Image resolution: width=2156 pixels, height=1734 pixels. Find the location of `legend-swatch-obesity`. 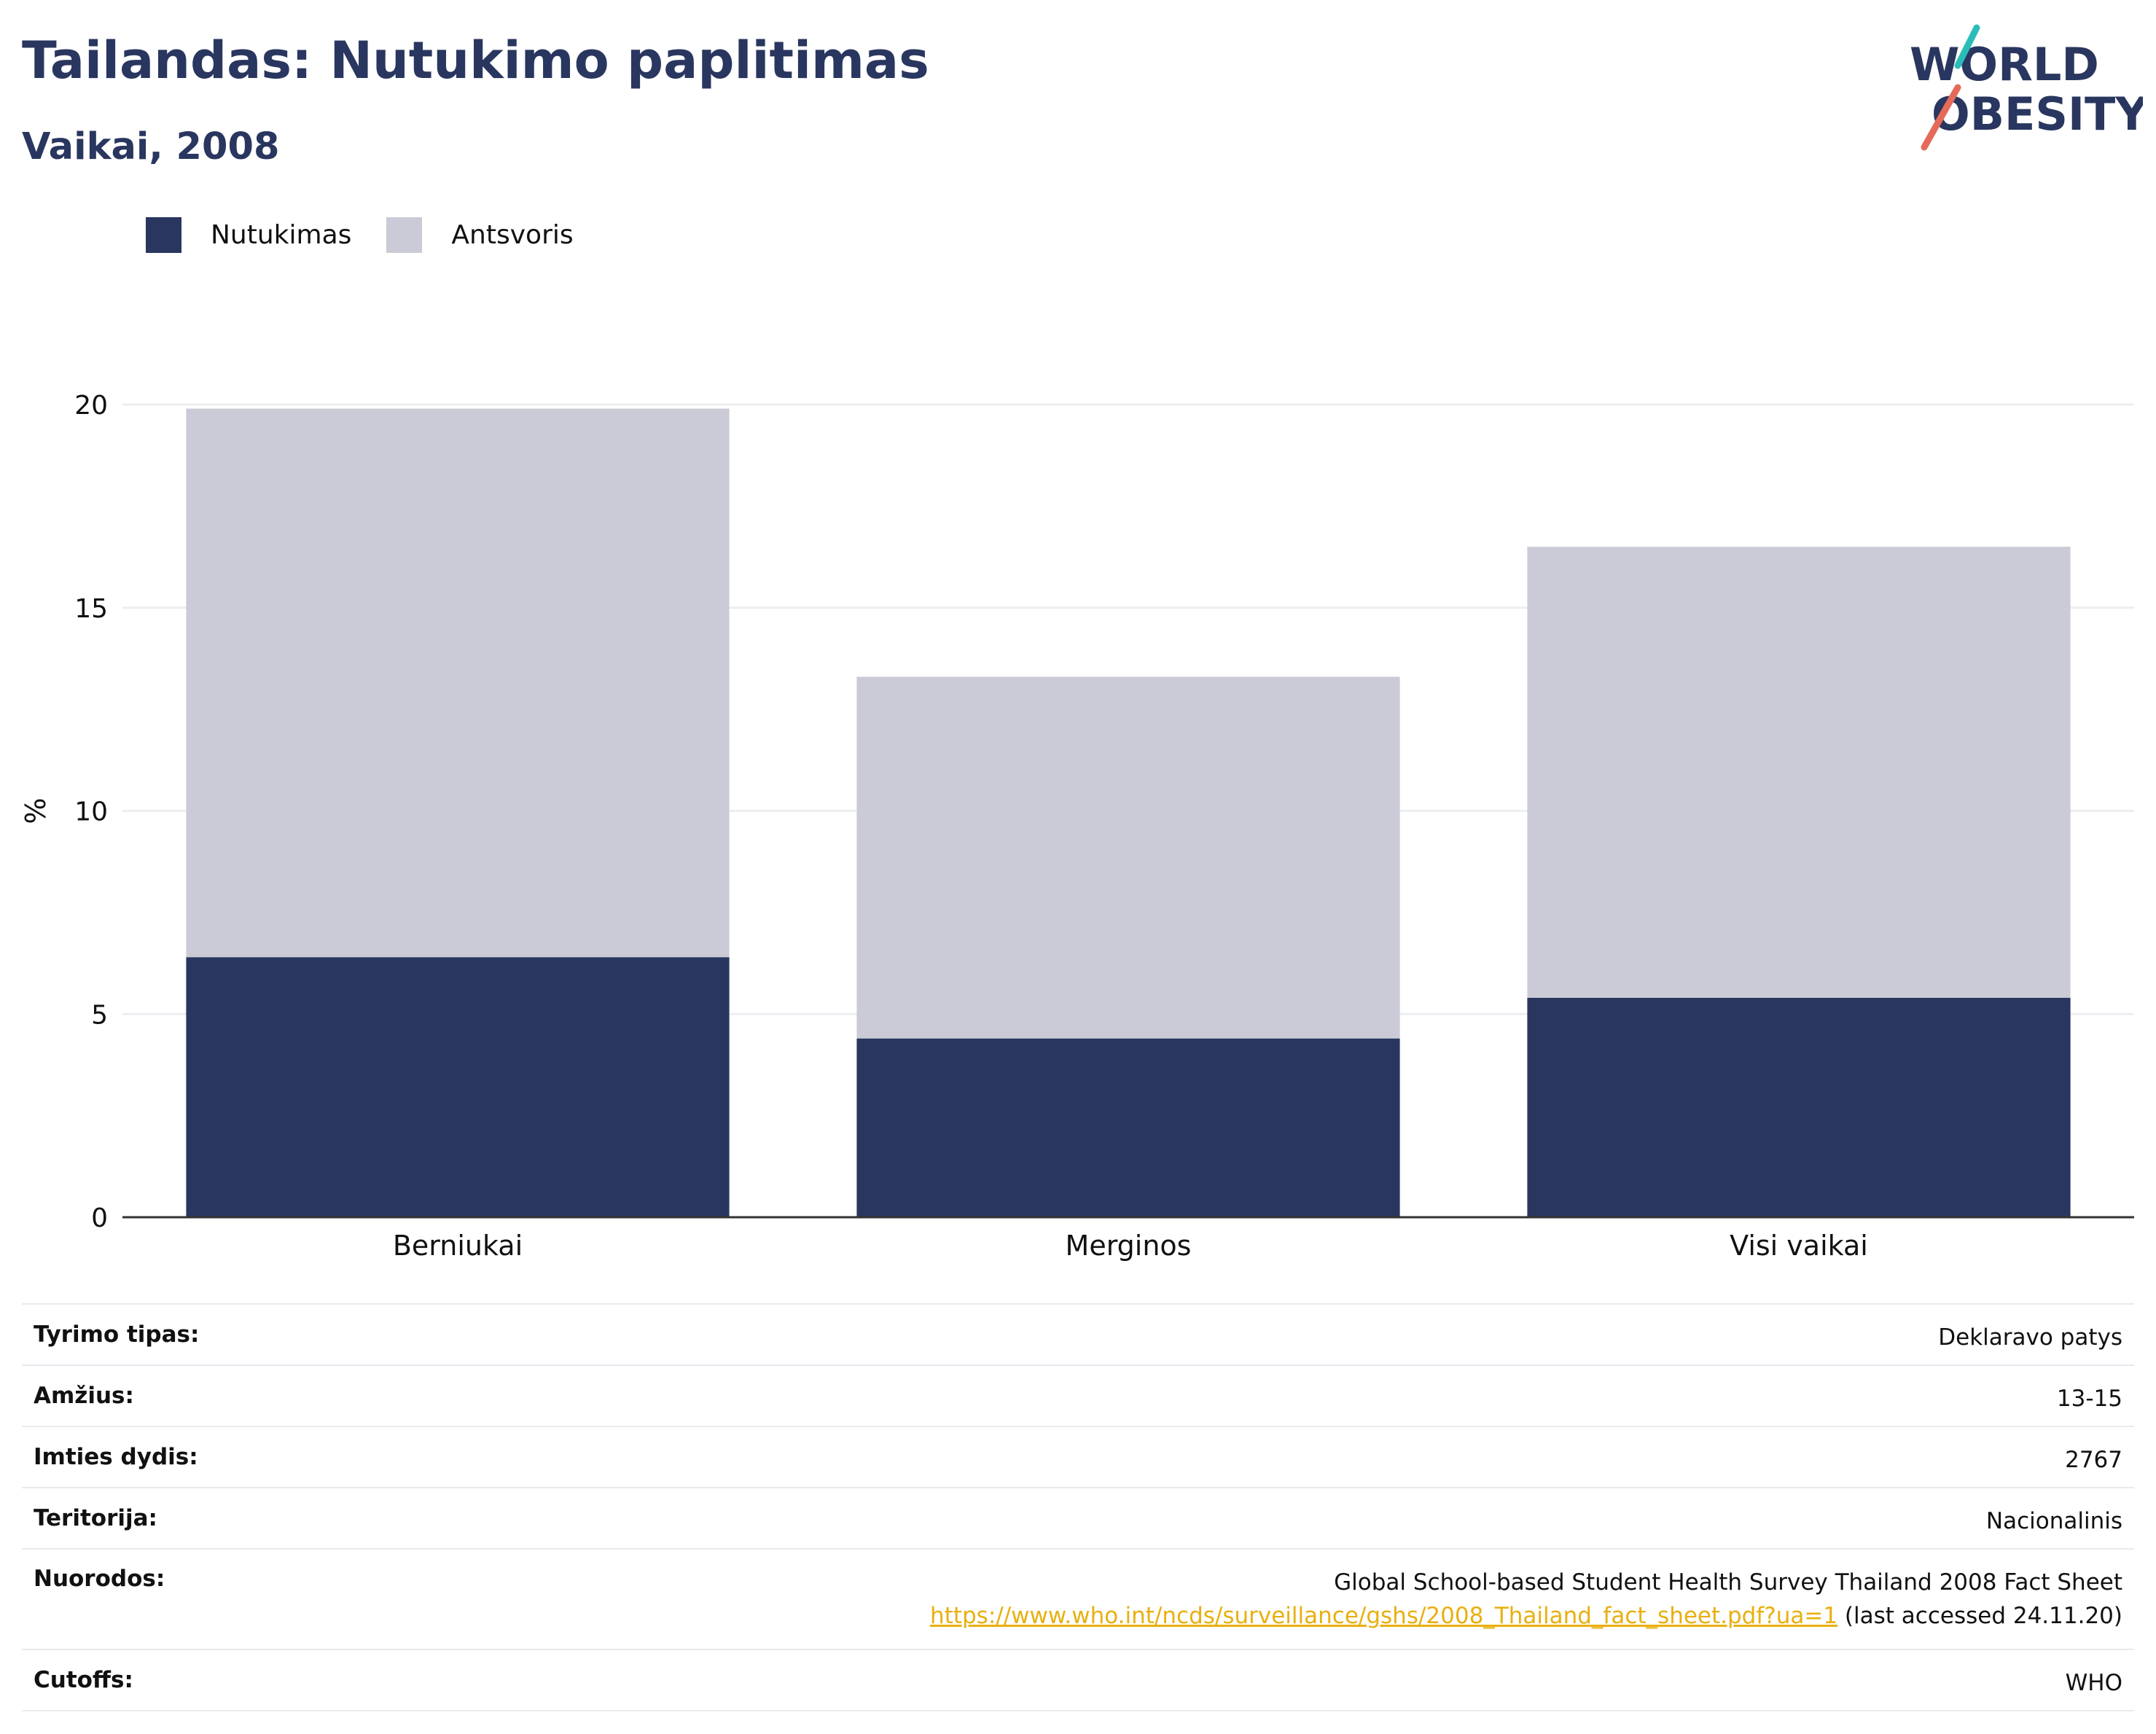

legend-swatch-obesity is located at coordinates (163, 235).